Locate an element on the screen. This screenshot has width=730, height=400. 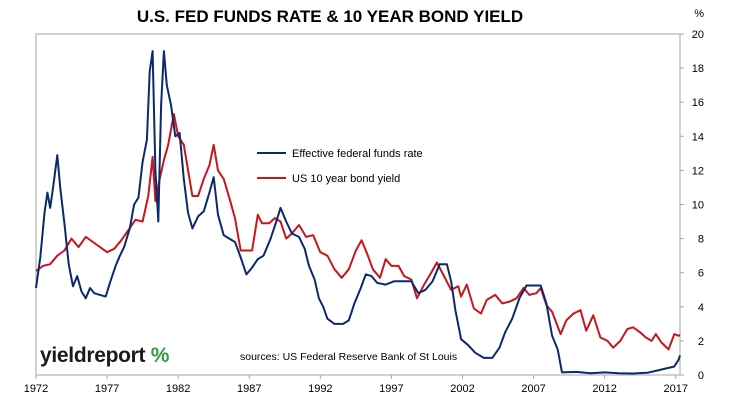
y-unit-label: % is located at coordinates (699, 14).